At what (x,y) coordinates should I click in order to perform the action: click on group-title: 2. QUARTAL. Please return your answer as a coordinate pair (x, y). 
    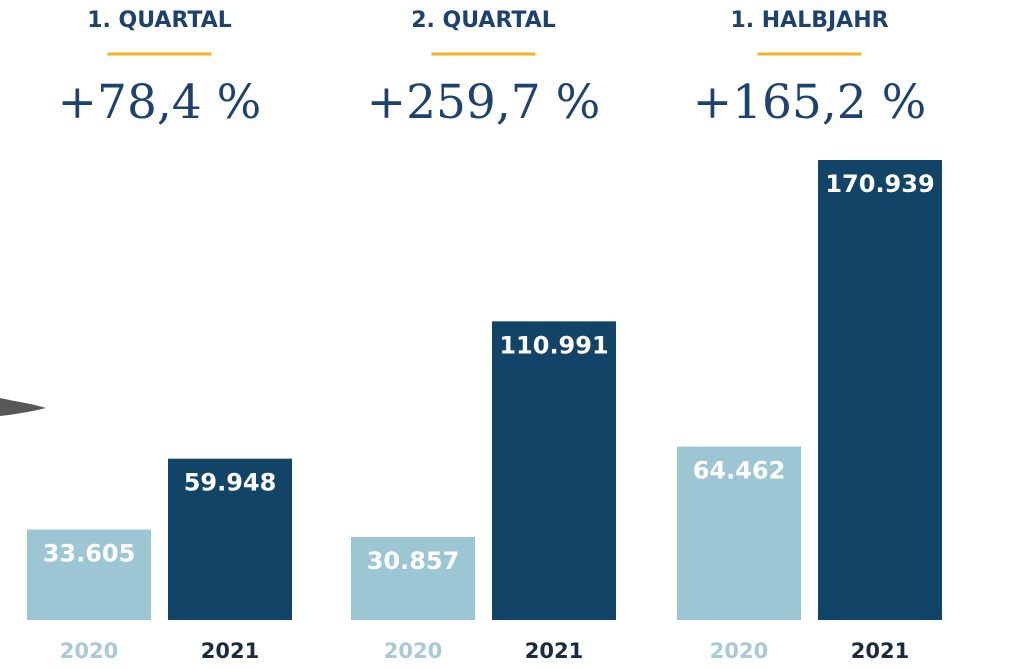
    Looking at the image, I should click on (483, 20).